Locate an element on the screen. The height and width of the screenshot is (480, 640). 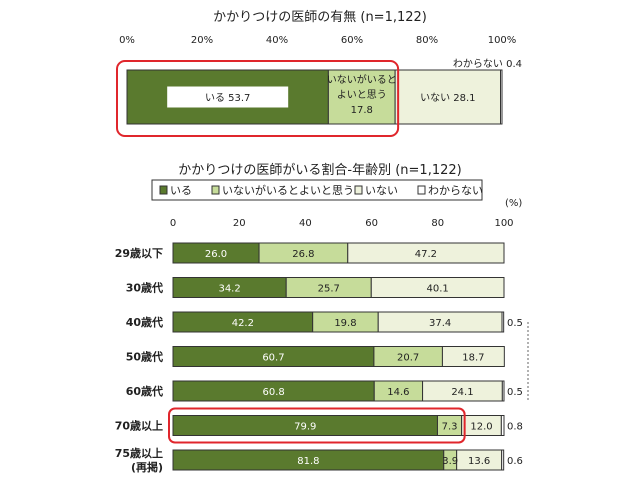
chart1-data-label: よいと思う is located at coordinates (362, 95).